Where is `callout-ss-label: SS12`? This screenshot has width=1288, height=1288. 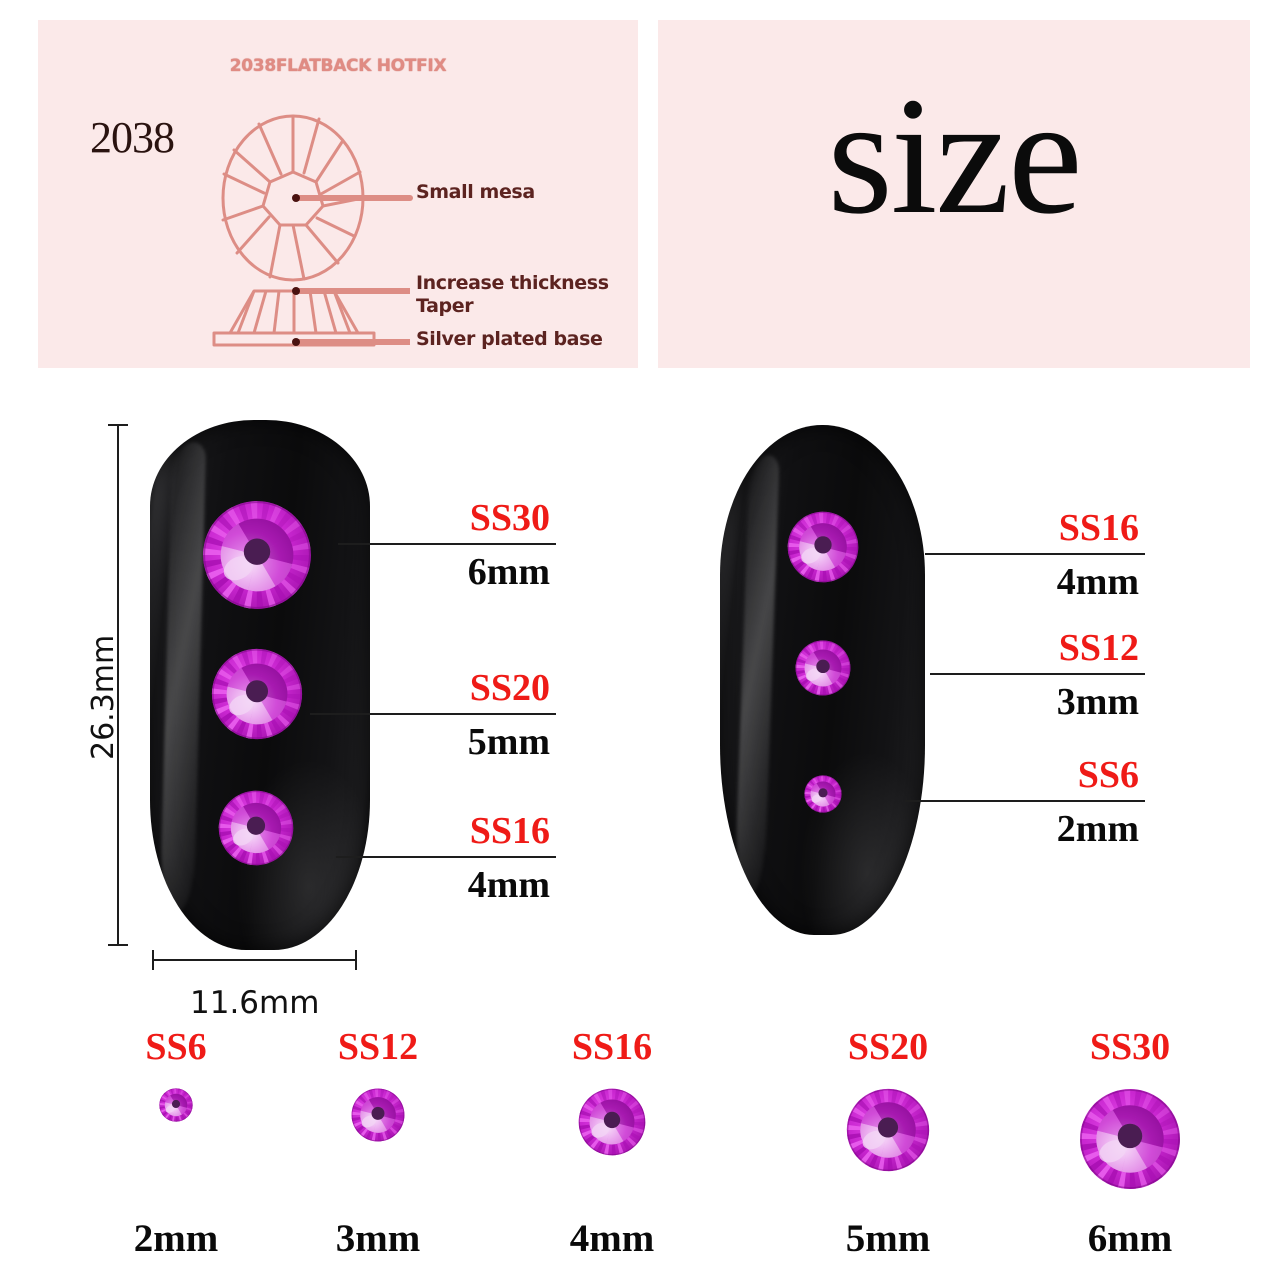 callout-ss-label: SS12 is located at coordinates (1098, 648).